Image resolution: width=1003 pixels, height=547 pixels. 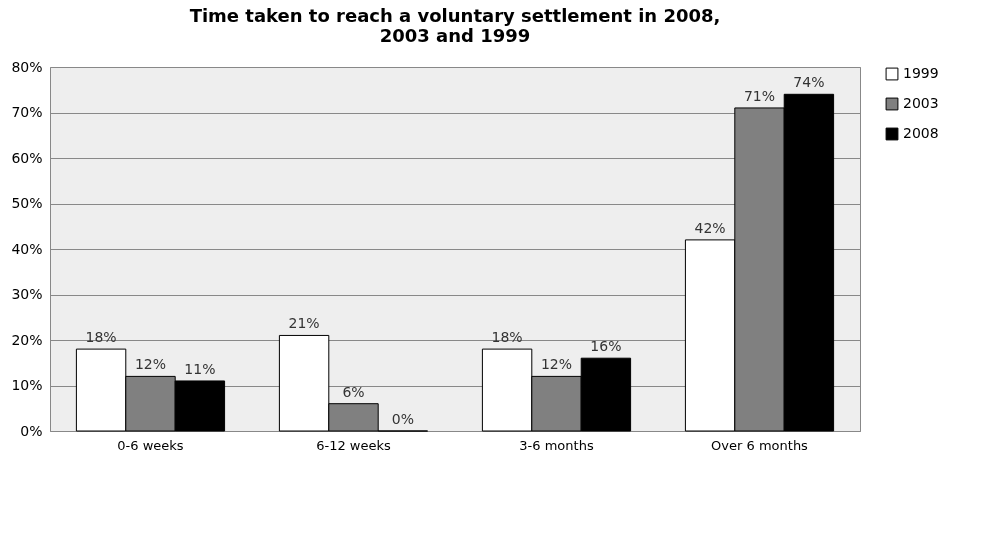 I want to click on x-tick-label: 3-6 months, so click(x=556, y=445).